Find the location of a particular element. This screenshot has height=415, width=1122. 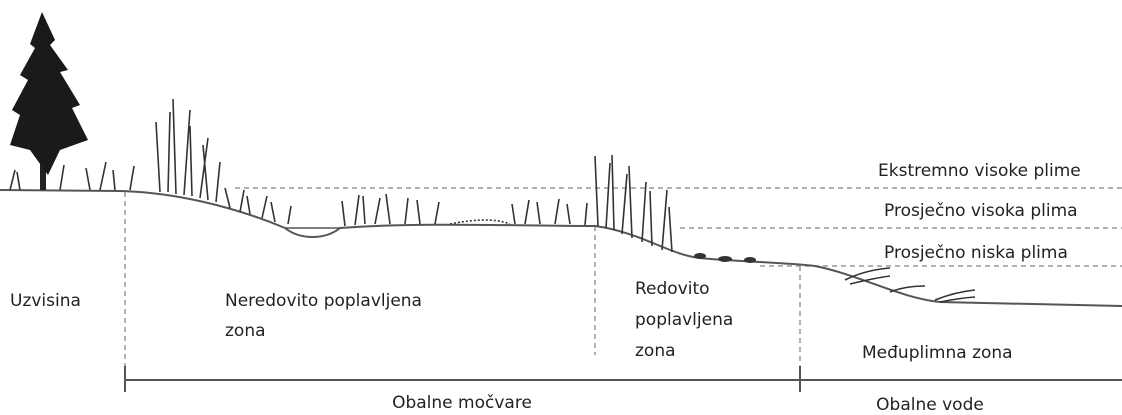

region-label: Obalne močvare is located at coordinates (462, 403).